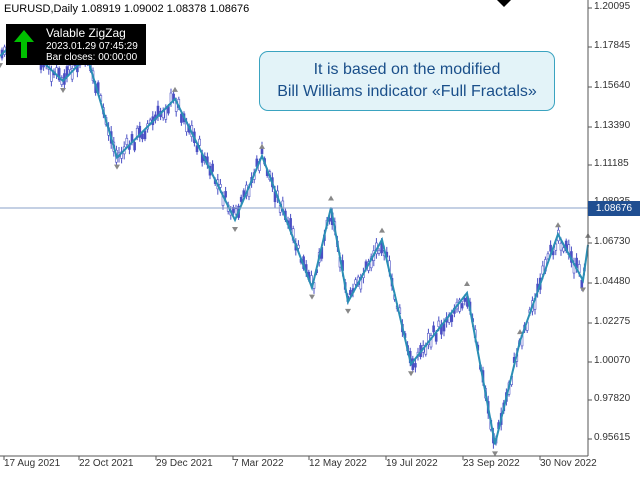 This screenshot has height=480, width=640. Describe the element at coordinates (338, 463) in the screenshot. I see `date-label: 12 May 2022` at that location.